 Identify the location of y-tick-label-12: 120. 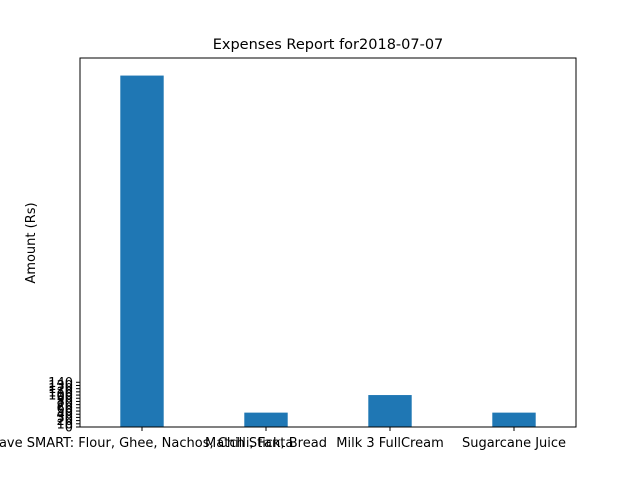
(60, 389).